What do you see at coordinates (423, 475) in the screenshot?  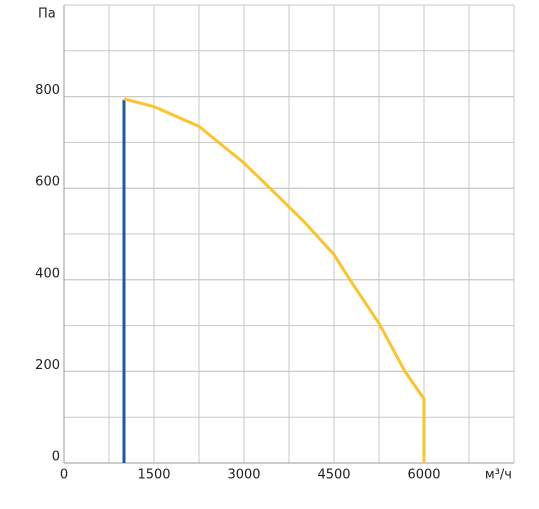 I see `x-tick-label: 6000` at bounding box center [423, 475].